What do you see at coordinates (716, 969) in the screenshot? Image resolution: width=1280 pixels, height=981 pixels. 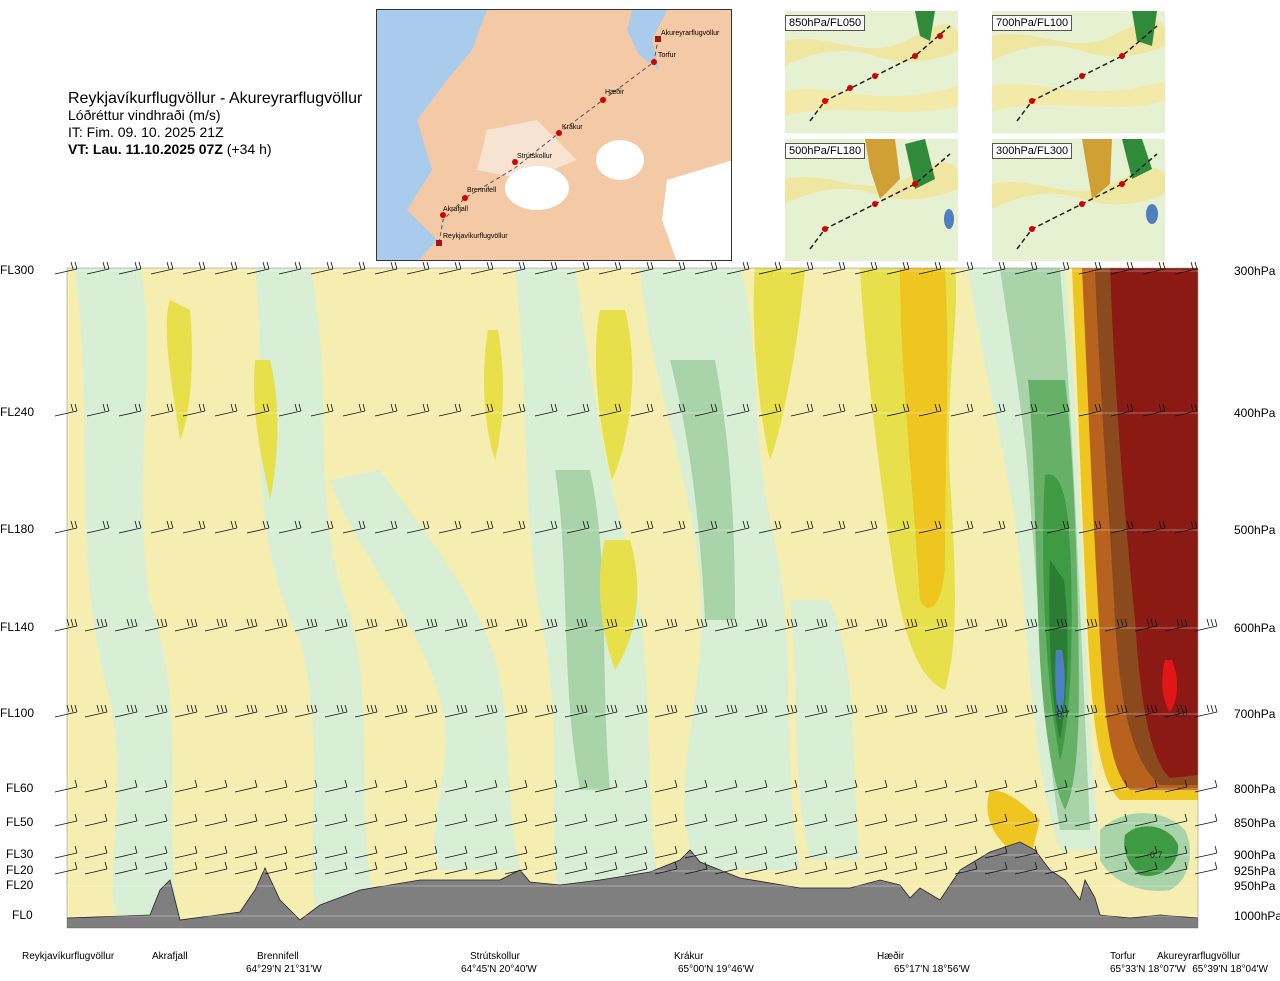 I see `location-coordinate: 65°00'N 19°46'W` at bounding box center [716, 969].